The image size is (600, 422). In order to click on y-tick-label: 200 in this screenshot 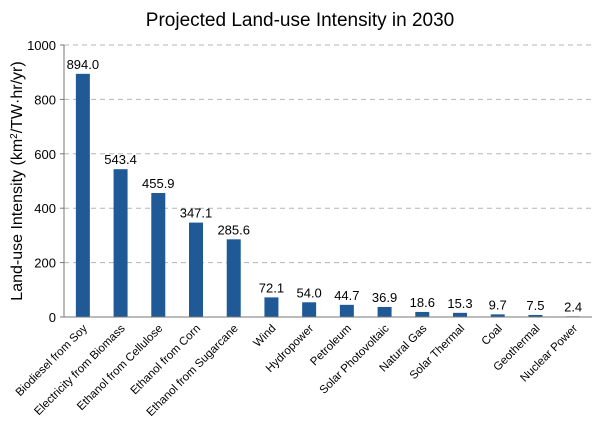, I will do `click(45, 263)`.